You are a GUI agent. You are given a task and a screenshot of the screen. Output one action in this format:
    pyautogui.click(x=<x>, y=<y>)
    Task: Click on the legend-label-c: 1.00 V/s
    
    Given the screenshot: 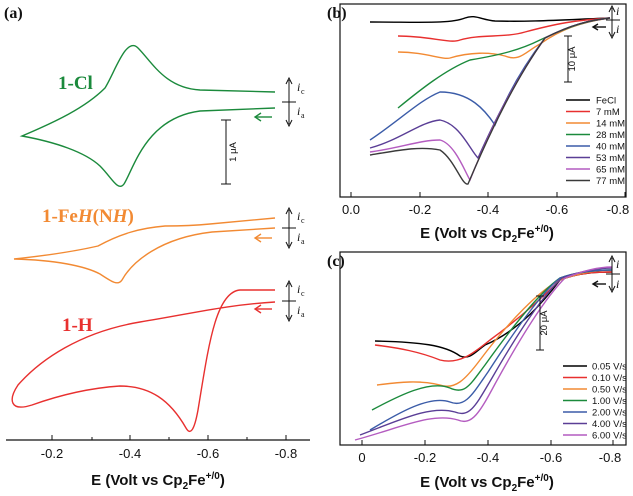 What is the action you would take?
    pyautogui.click(x=609, y=401)
    